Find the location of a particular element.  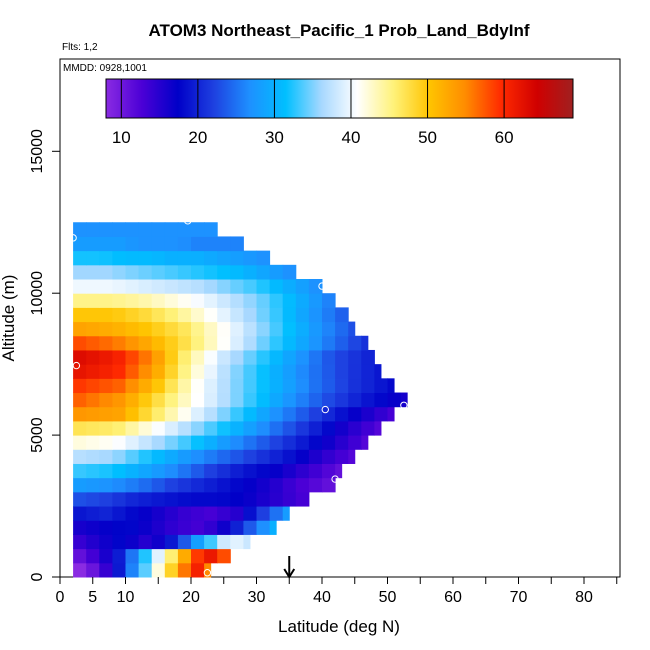

x-tick-label: 60 is located at coordinates (453, 597).